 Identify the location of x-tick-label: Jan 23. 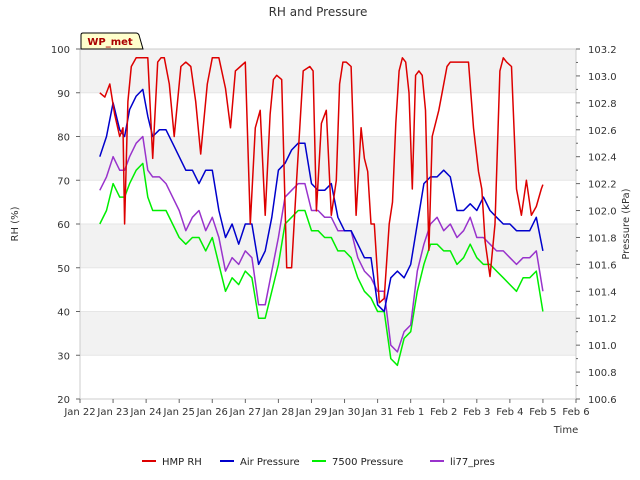
(112, 412).